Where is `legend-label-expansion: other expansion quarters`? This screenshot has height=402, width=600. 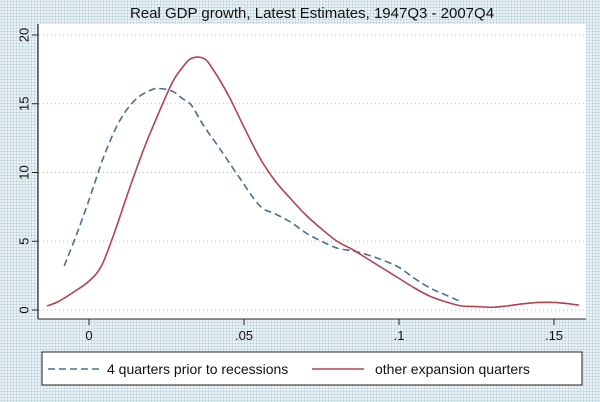
legend-label-expansion: other expansion quarters is located at coordinates (452, 369).